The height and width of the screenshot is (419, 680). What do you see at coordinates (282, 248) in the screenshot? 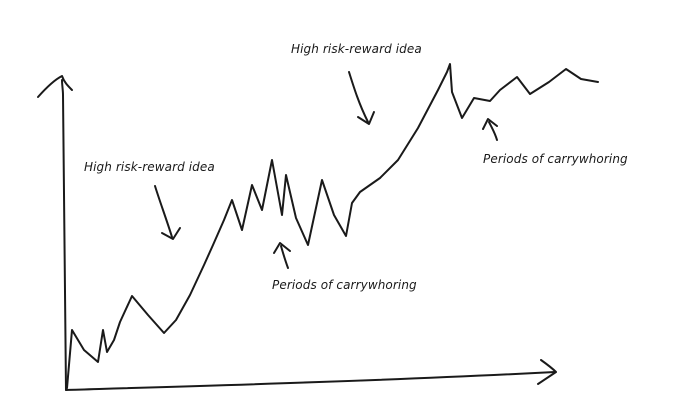
I see `arrow-carry-middle-head` at bounding box center [282, 248].